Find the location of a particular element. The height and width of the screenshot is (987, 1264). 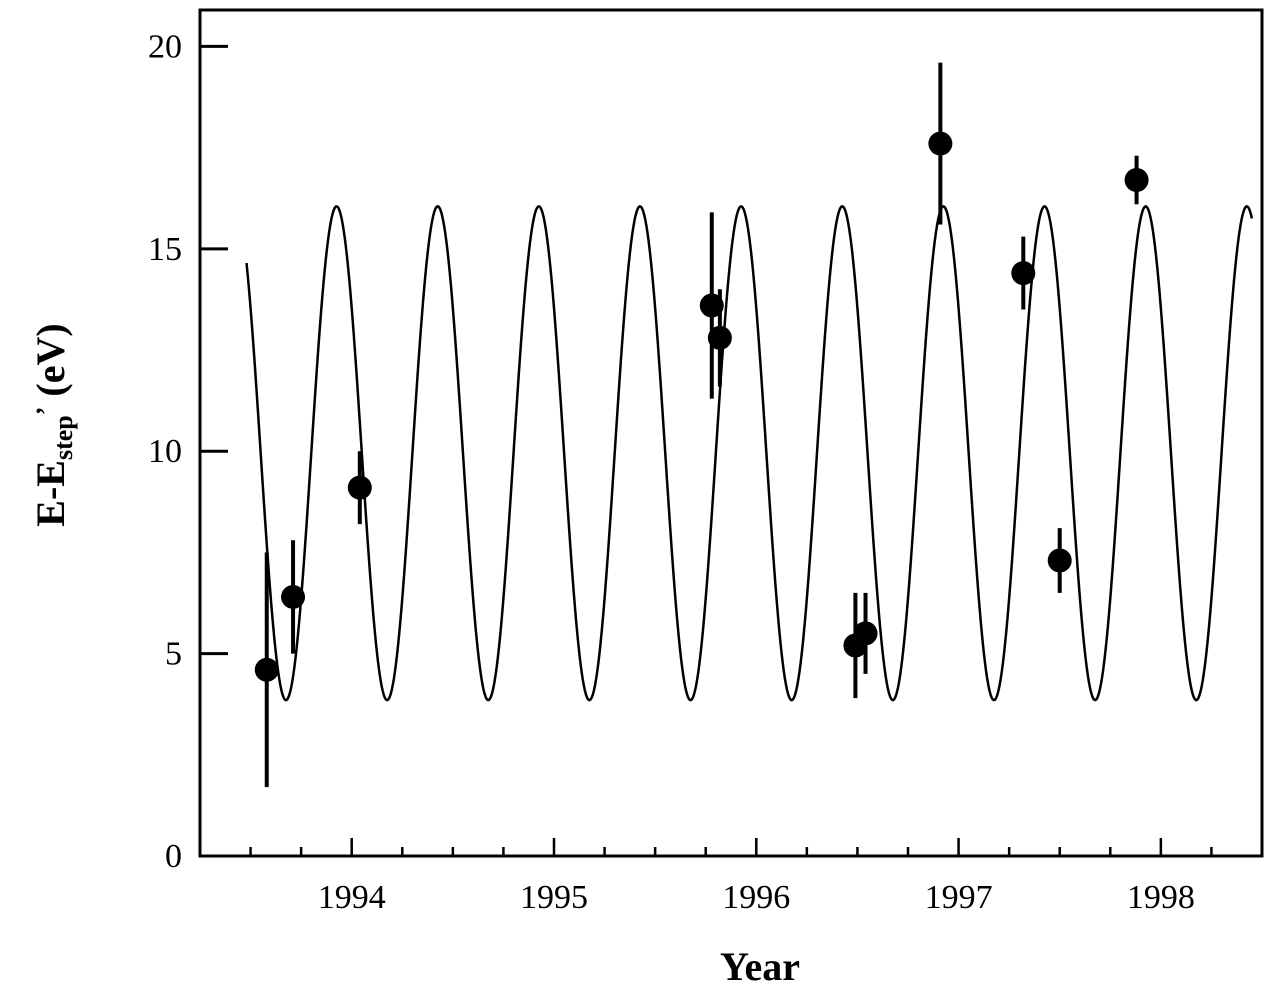

y-tick-label: 0 is located at coordinates (173, 856).